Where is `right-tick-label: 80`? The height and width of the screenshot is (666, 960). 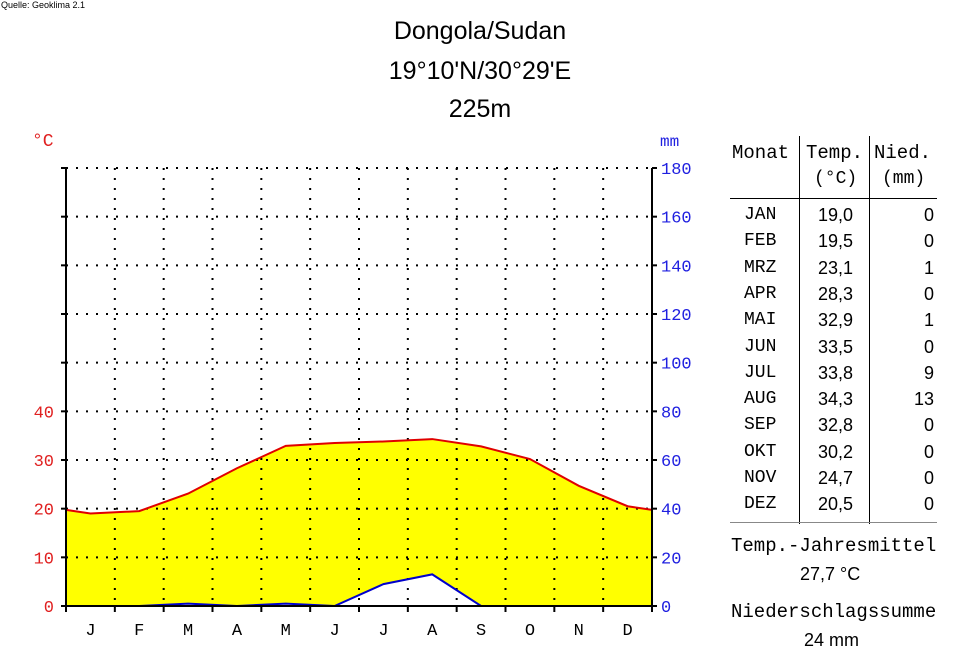 right-tick-label: 80 is located at coordinates (671, 413).